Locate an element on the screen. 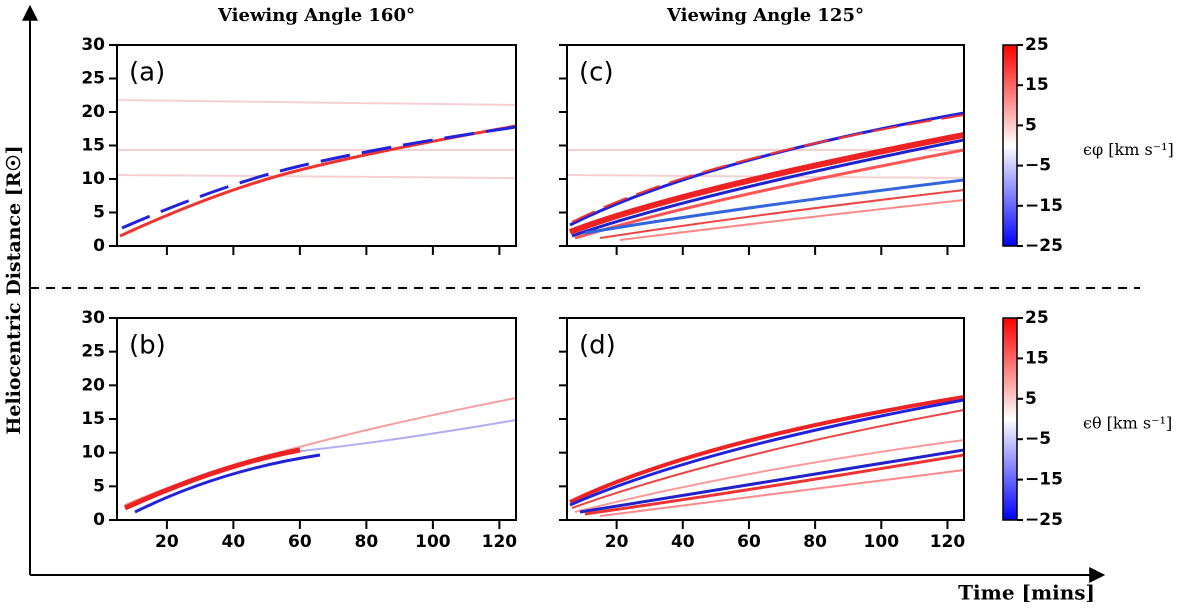 The width and height of the screenshot is (1200, 609). panel-label: (d) is located at coordinates (597, 346).